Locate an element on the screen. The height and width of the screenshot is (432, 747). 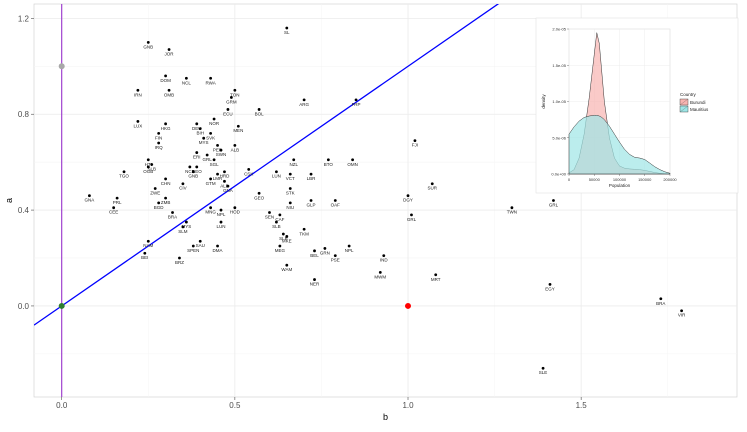
y-tick-label: 0.8 is located at coordinates (24, 114).